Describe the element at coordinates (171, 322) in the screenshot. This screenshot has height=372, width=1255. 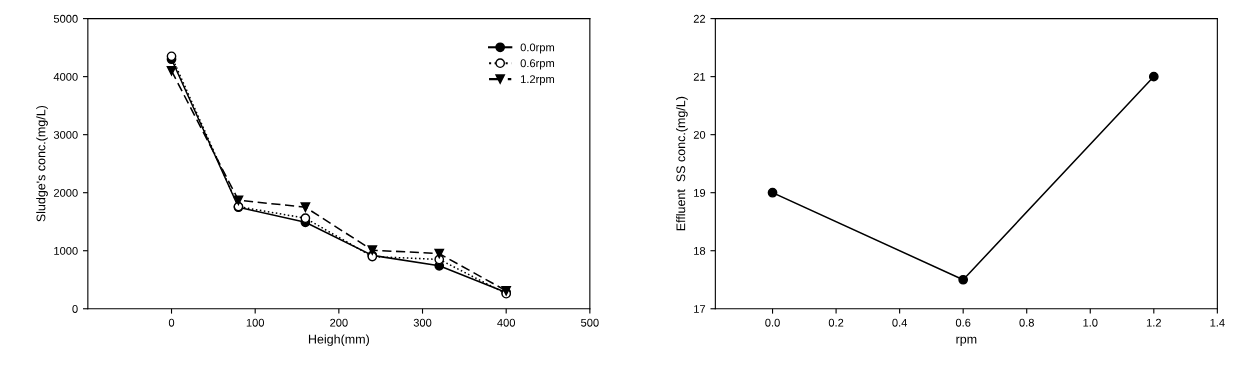
I see `x-tick-label: 0` at that location.